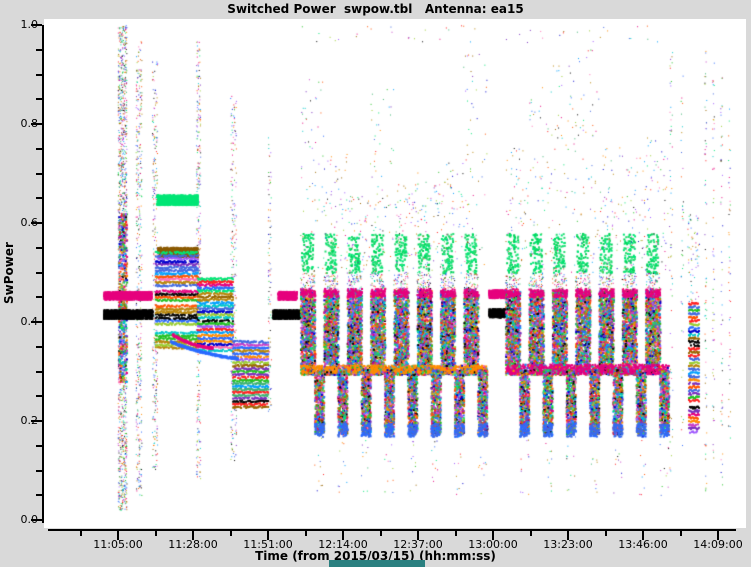  I want to click on x-tick-label: 12:14:00, so click(343, 544).